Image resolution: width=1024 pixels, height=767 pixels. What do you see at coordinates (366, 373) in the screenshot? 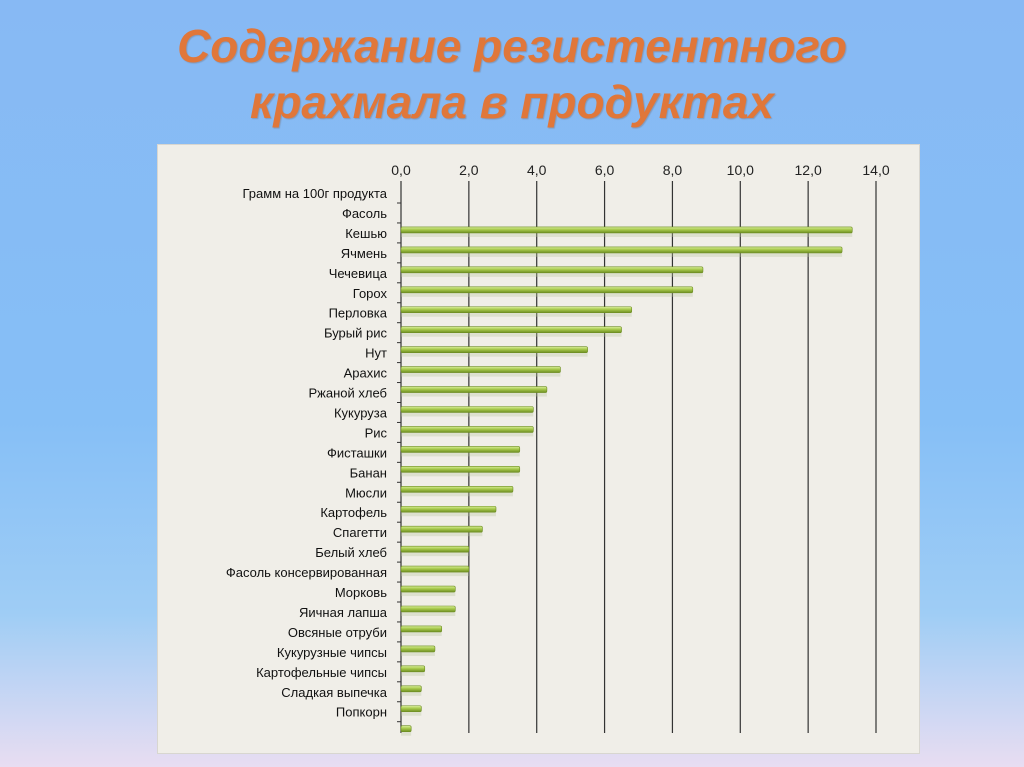
I see `category-label: Арахис` at bounding box center [366, 373].